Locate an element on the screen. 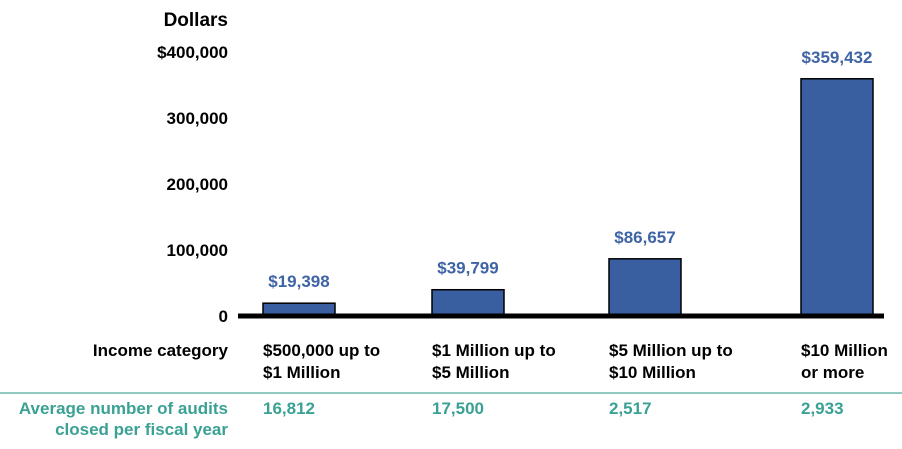 The width and height of the screenshot is (902, 449). audits-count: 2,517 is located at coordinates (630, 408).